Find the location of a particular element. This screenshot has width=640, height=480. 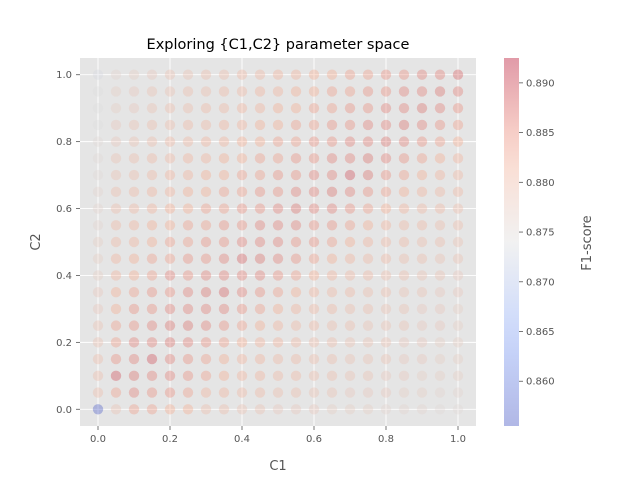

colorbar-tick-label: 0.875 is located at coordinates (540, 233).